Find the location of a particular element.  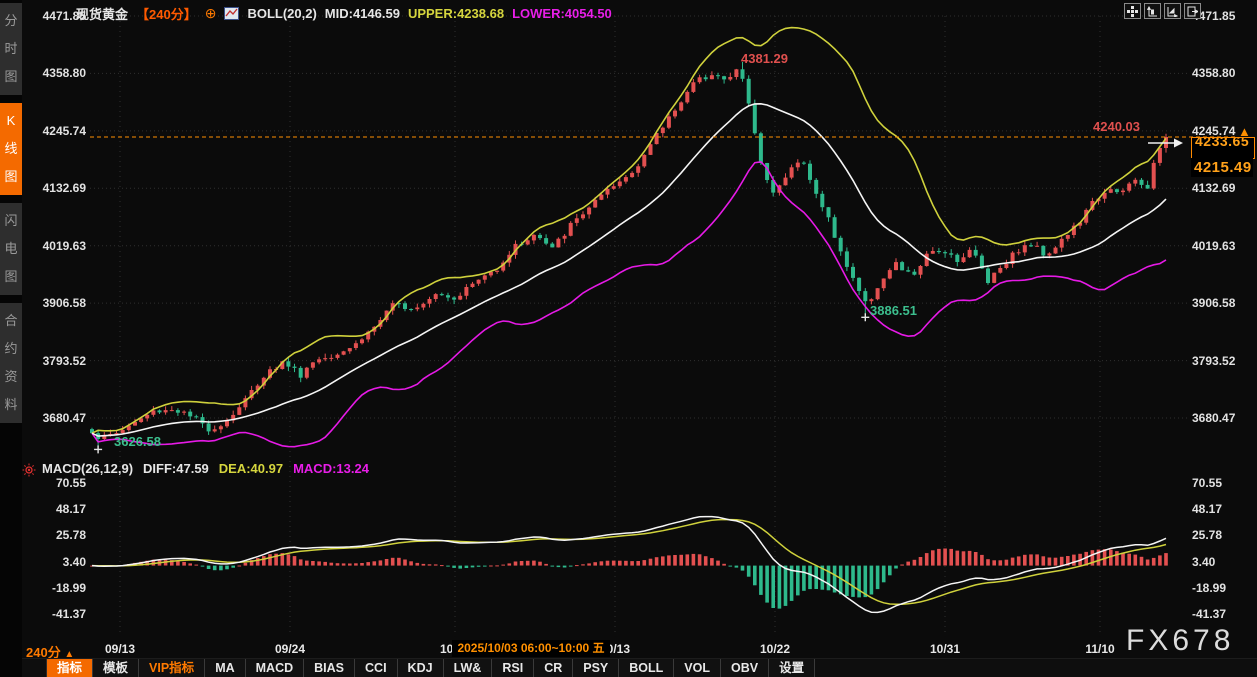

axR-tick: 4132.69 is located at coordinates (1214, 188).